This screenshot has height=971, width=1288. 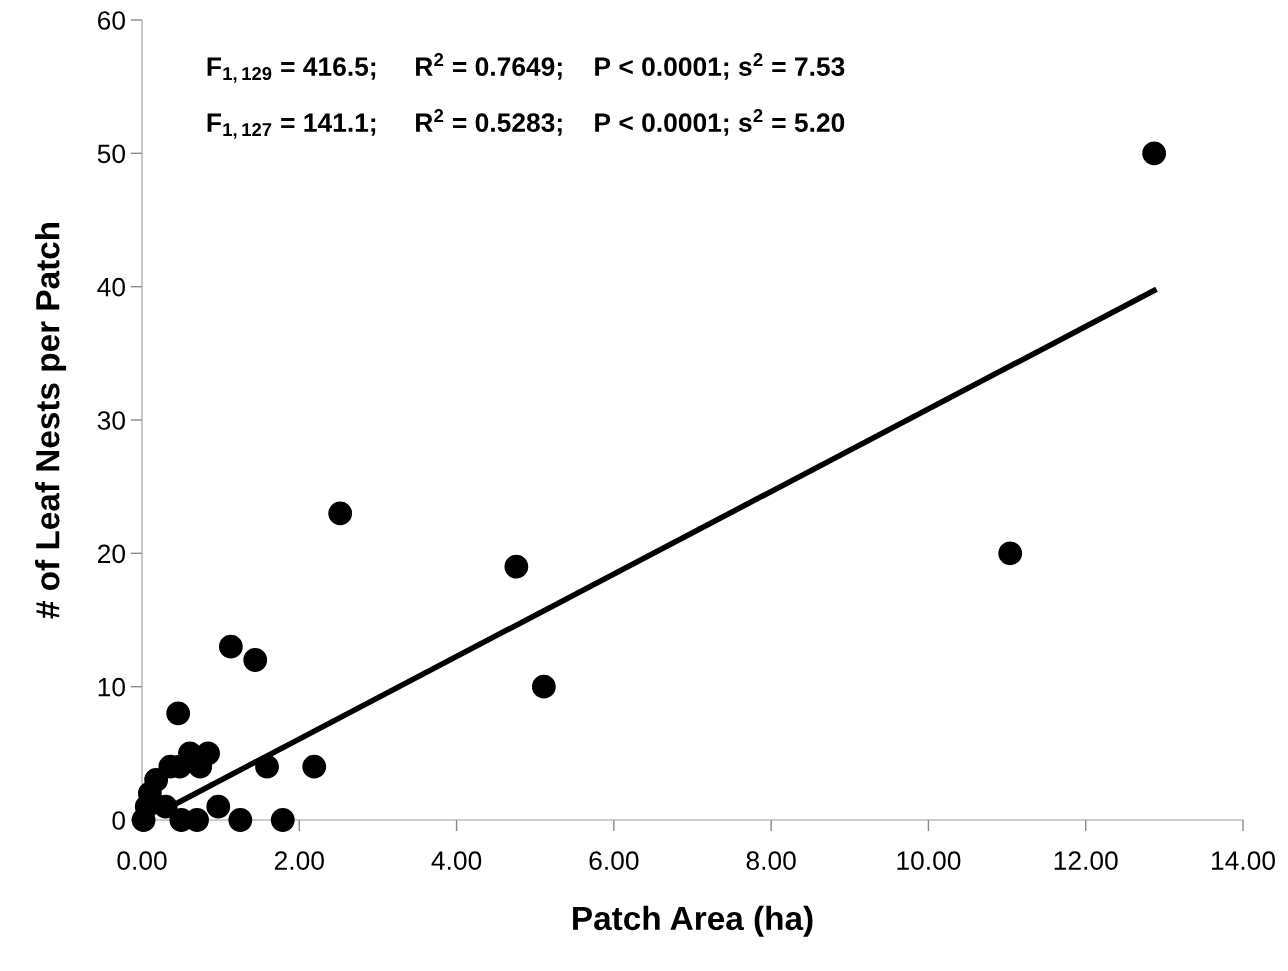 I want to click on x-tick-label: 4.00, so click(x=456, y=860).